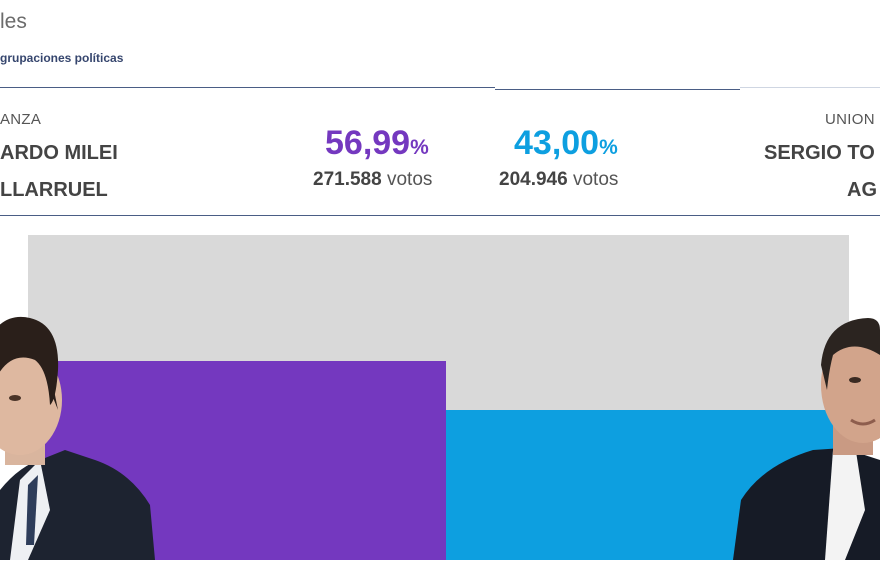 This screenshot has height=580, width=880. I want to click on left-candidate-photo, so click(77, 430).